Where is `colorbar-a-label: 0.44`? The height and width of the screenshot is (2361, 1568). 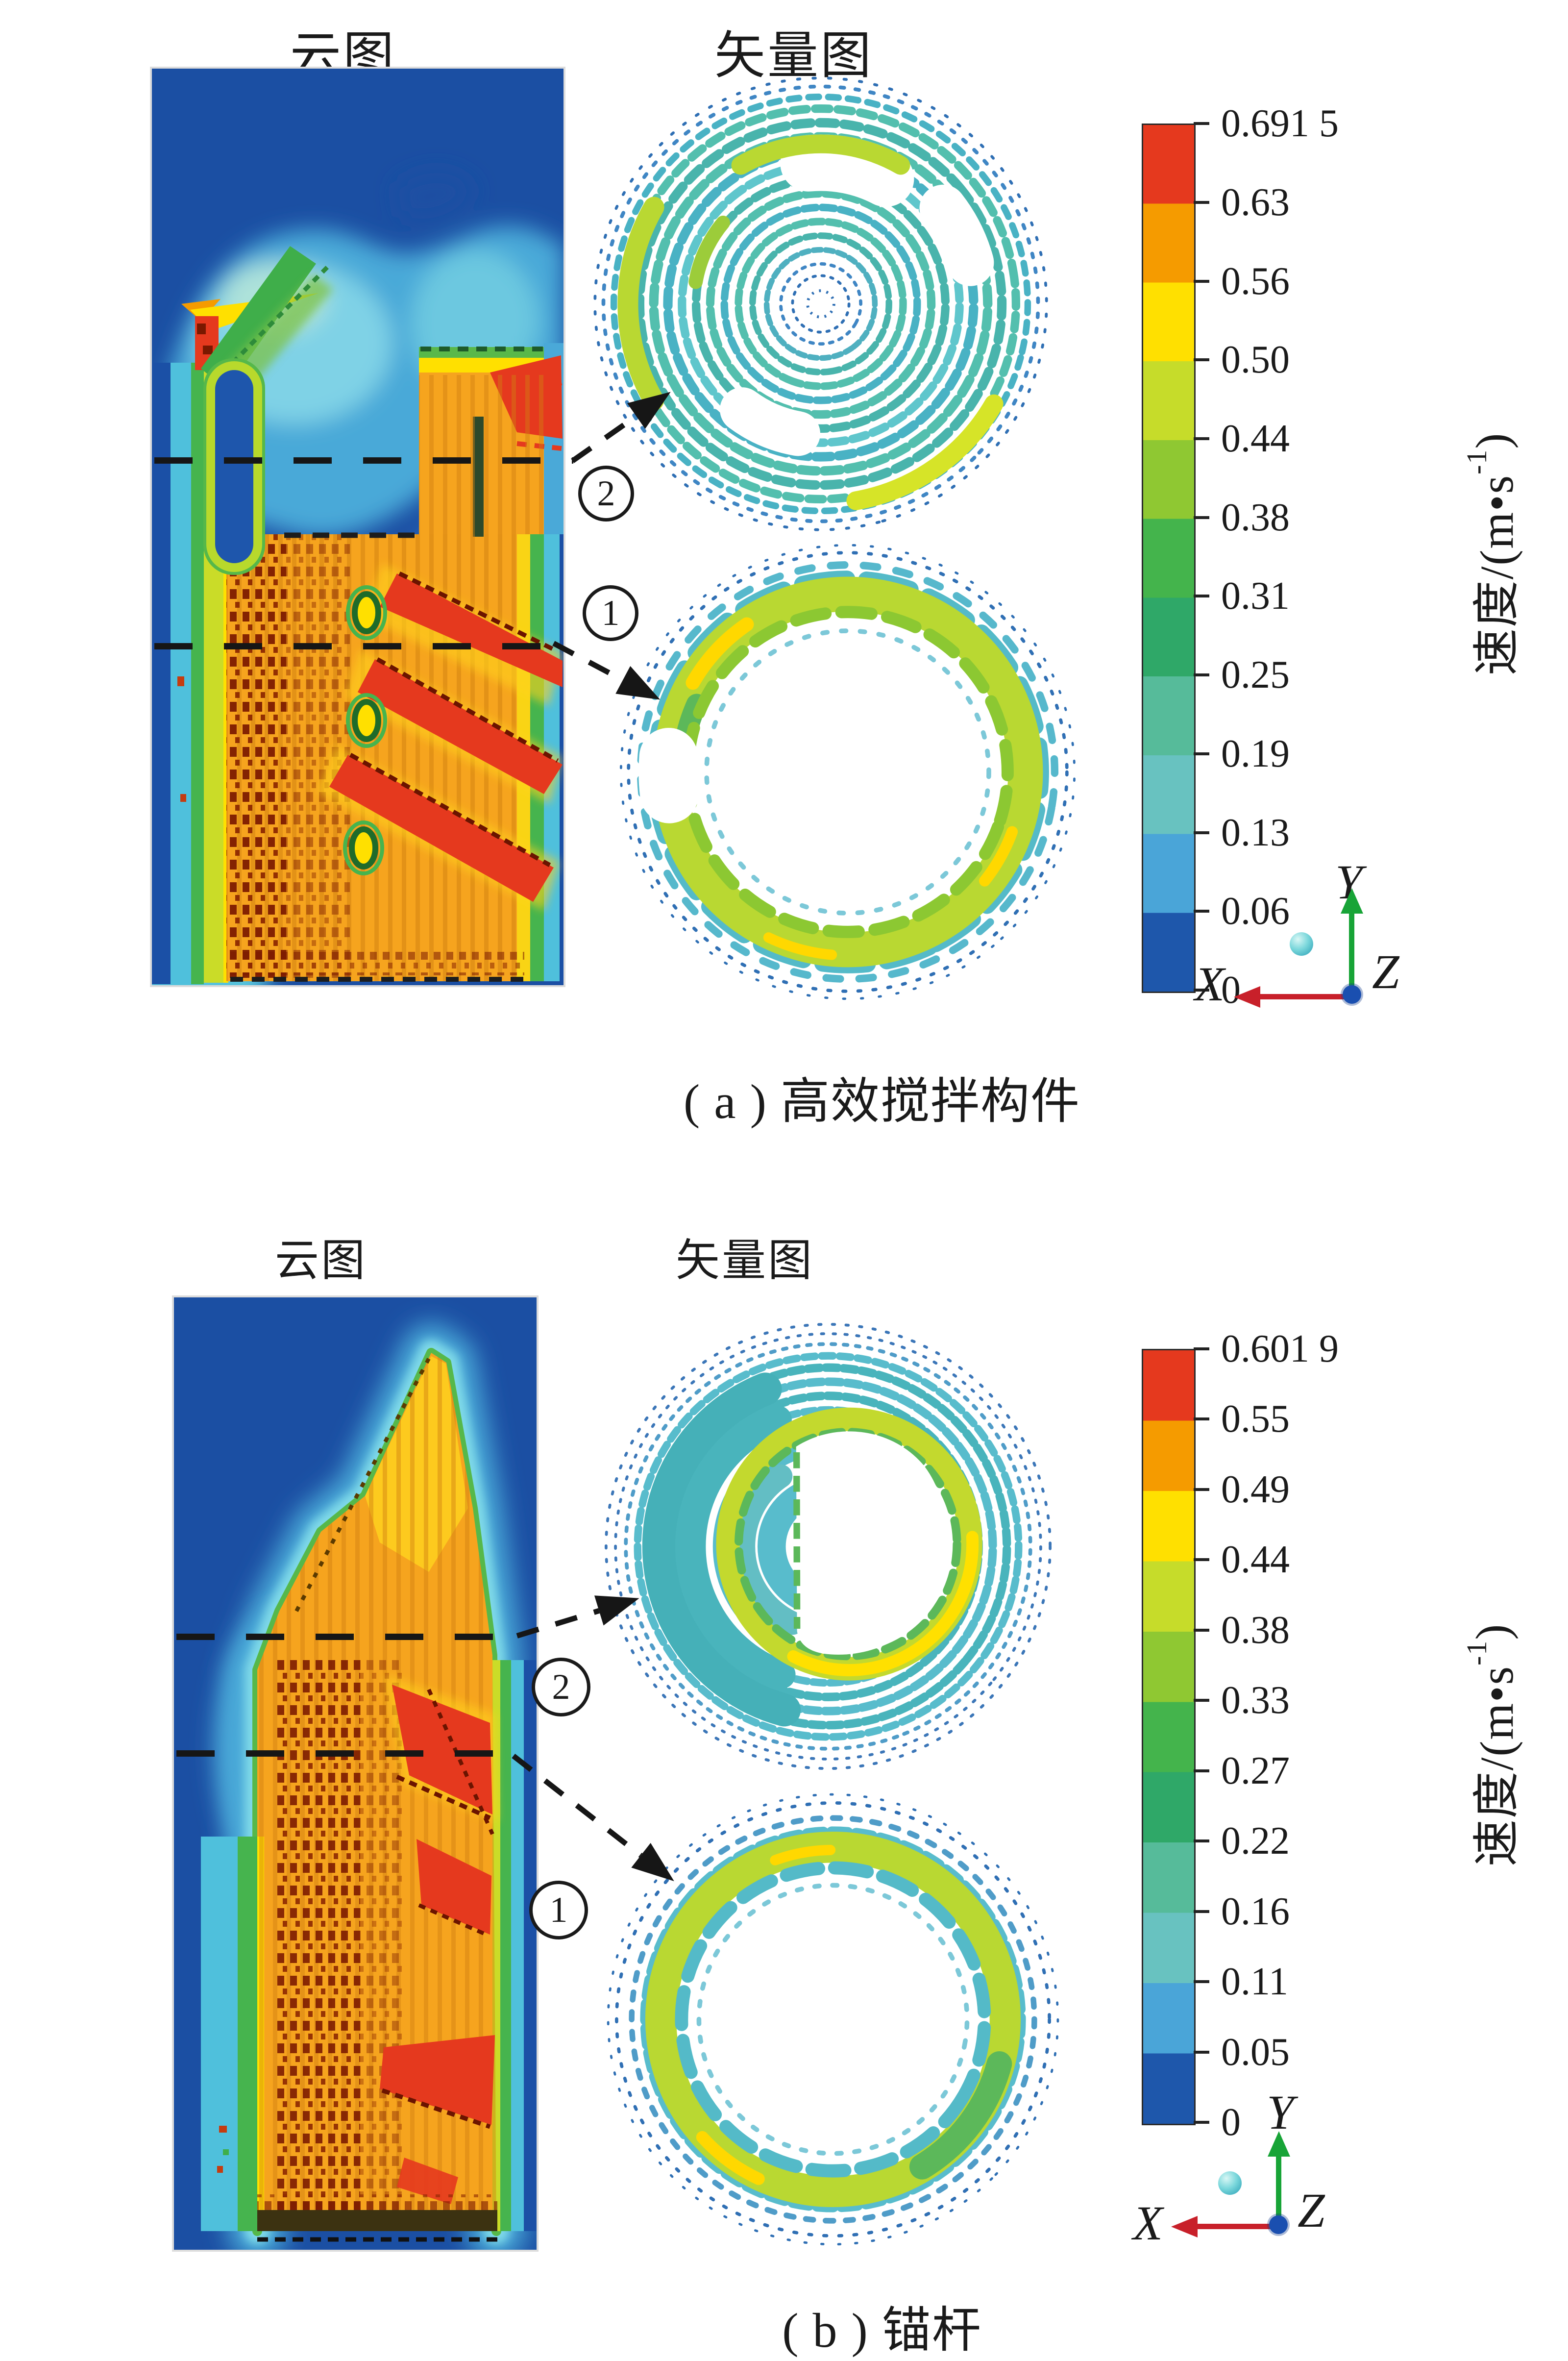
colorbar-a-label: 0.44 is located at coordinates (1255, 438).